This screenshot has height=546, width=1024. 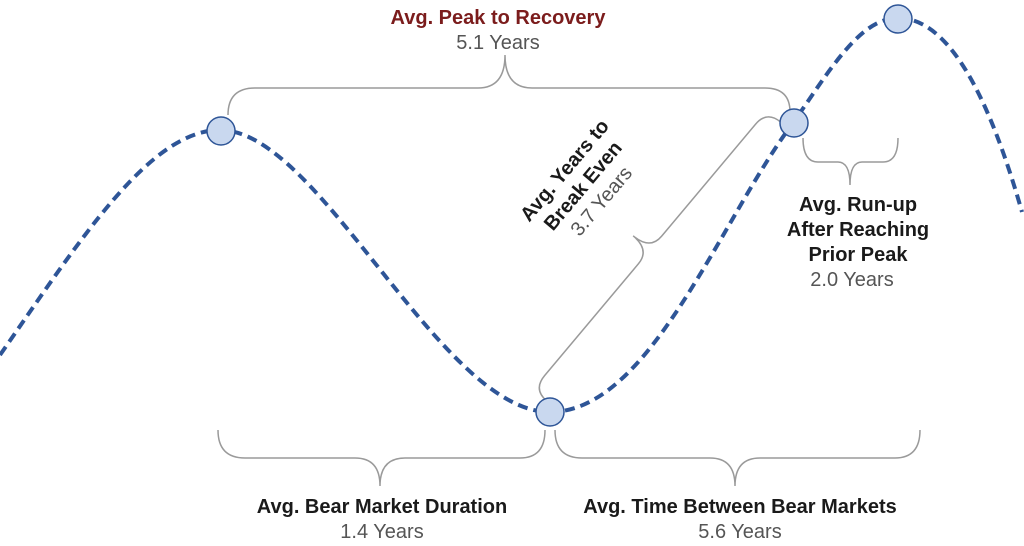 What do you see at coordinates (381, 458) in the screenshot?
I see `brace-bear-duration` at bounding box center [381, 458].